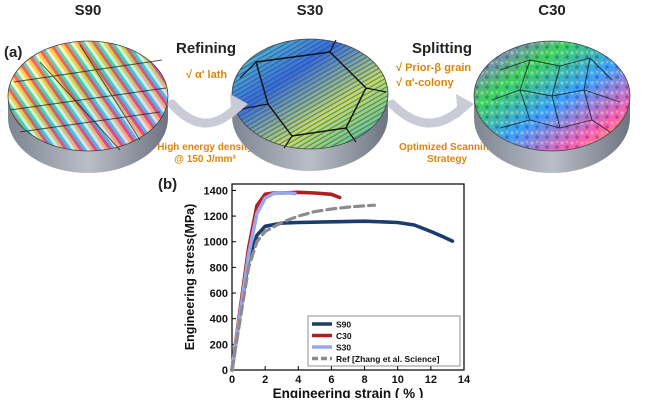 The image size is (650, 400). What do you see at coordinates (205, 159) in the screenshot?
I see `note-energy-density-line2: @ 150 J/mm³` at bounding box center [205, 159].